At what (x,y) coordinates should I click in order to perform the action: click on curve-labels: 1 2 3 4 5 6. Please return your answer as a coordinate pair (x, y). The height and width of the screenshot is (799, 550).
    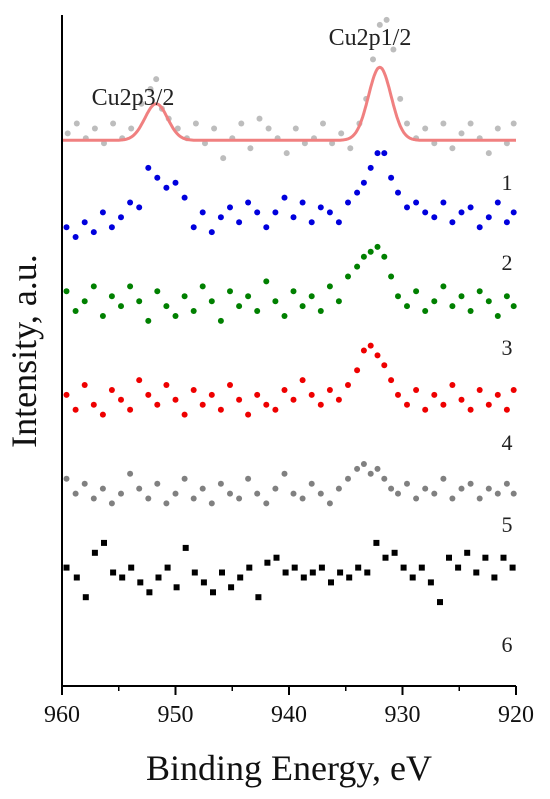
    Looking at the image, I should click on (507, 413).